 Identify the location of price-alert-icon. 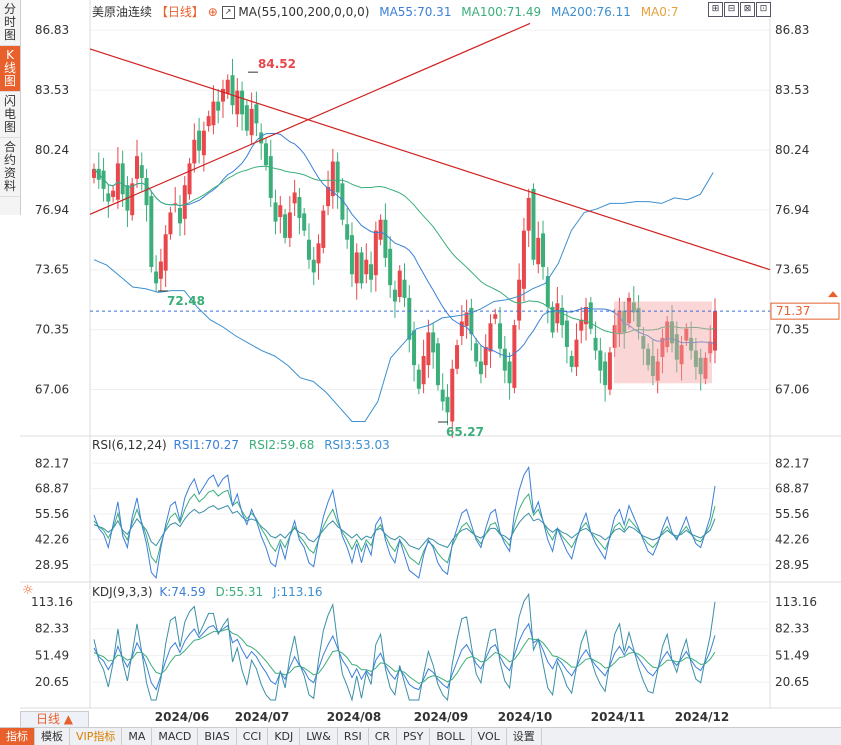
(833, 294).